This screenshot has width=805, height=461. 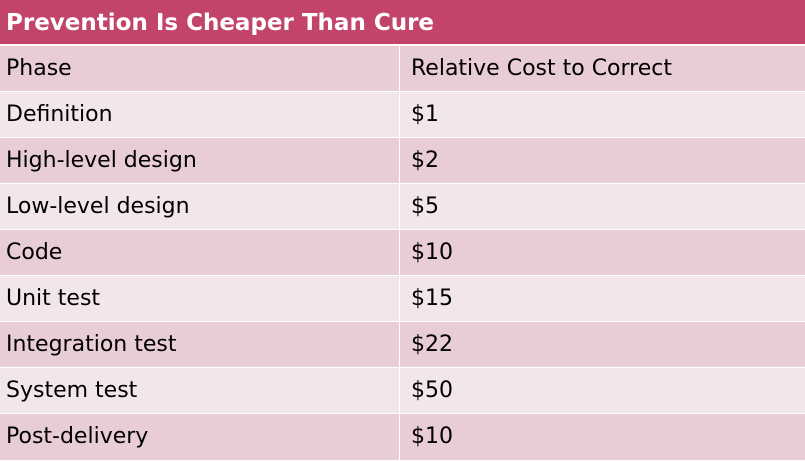 I want to click on table-row: Code $10, so click(x=402, y=253).